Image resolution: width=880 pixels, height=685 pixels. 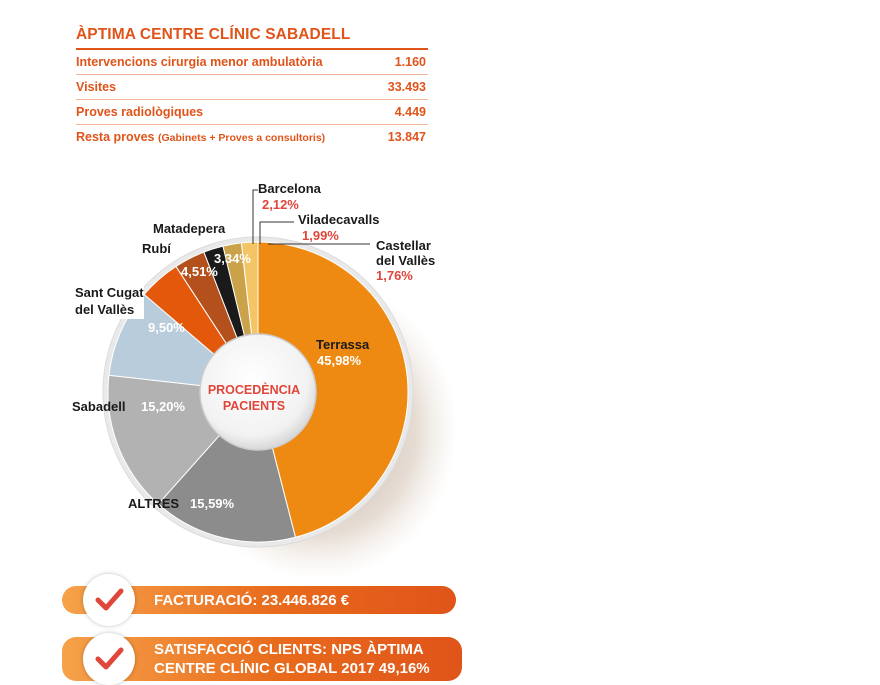 What do you see at coordinates (252, 38) in the screenshot?
I see `stats-title: ÀPTIMA CENTRE CLÍNIC SABADELL` at bounding box center [252, 38].